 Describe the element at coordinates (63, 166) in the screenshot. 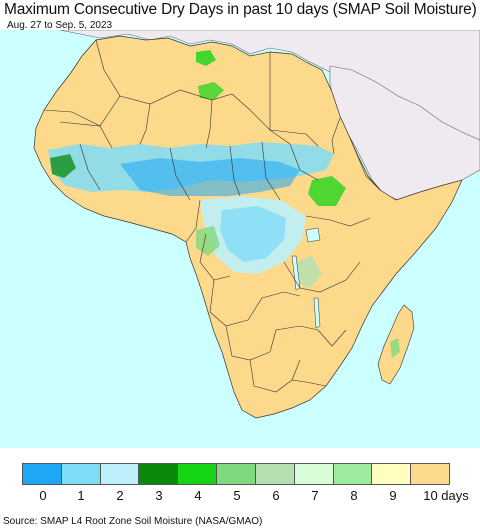

I see `green-guinea-patch` at that location.